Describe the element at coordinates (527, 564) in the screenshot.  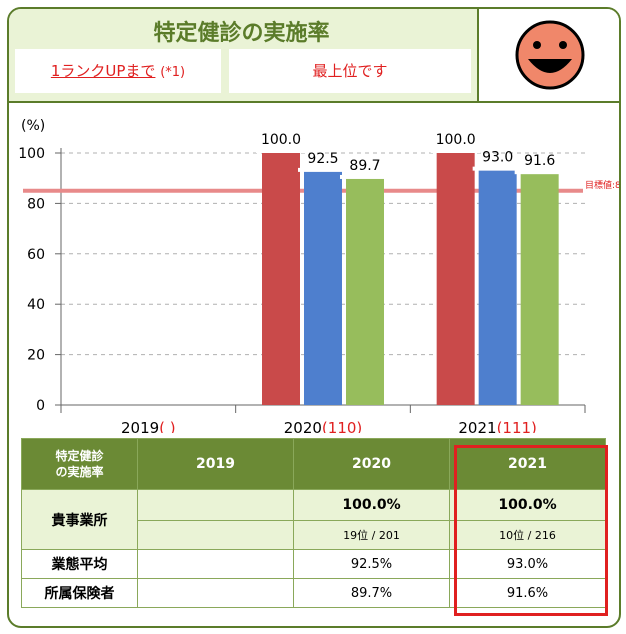
I see `industry-value-2021: 93.0%` at that location.